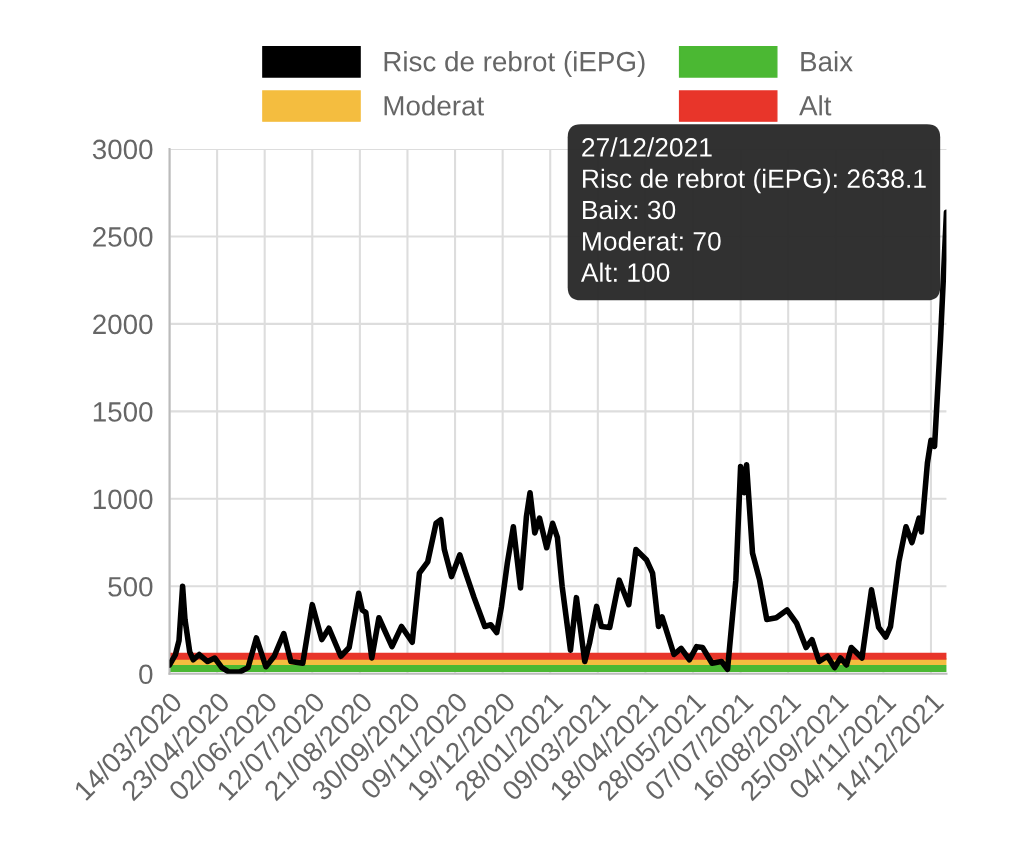 The width and height of the screenshot is (1009, 866). I want to click on y-tick-label: 1000, so click(123, 499).